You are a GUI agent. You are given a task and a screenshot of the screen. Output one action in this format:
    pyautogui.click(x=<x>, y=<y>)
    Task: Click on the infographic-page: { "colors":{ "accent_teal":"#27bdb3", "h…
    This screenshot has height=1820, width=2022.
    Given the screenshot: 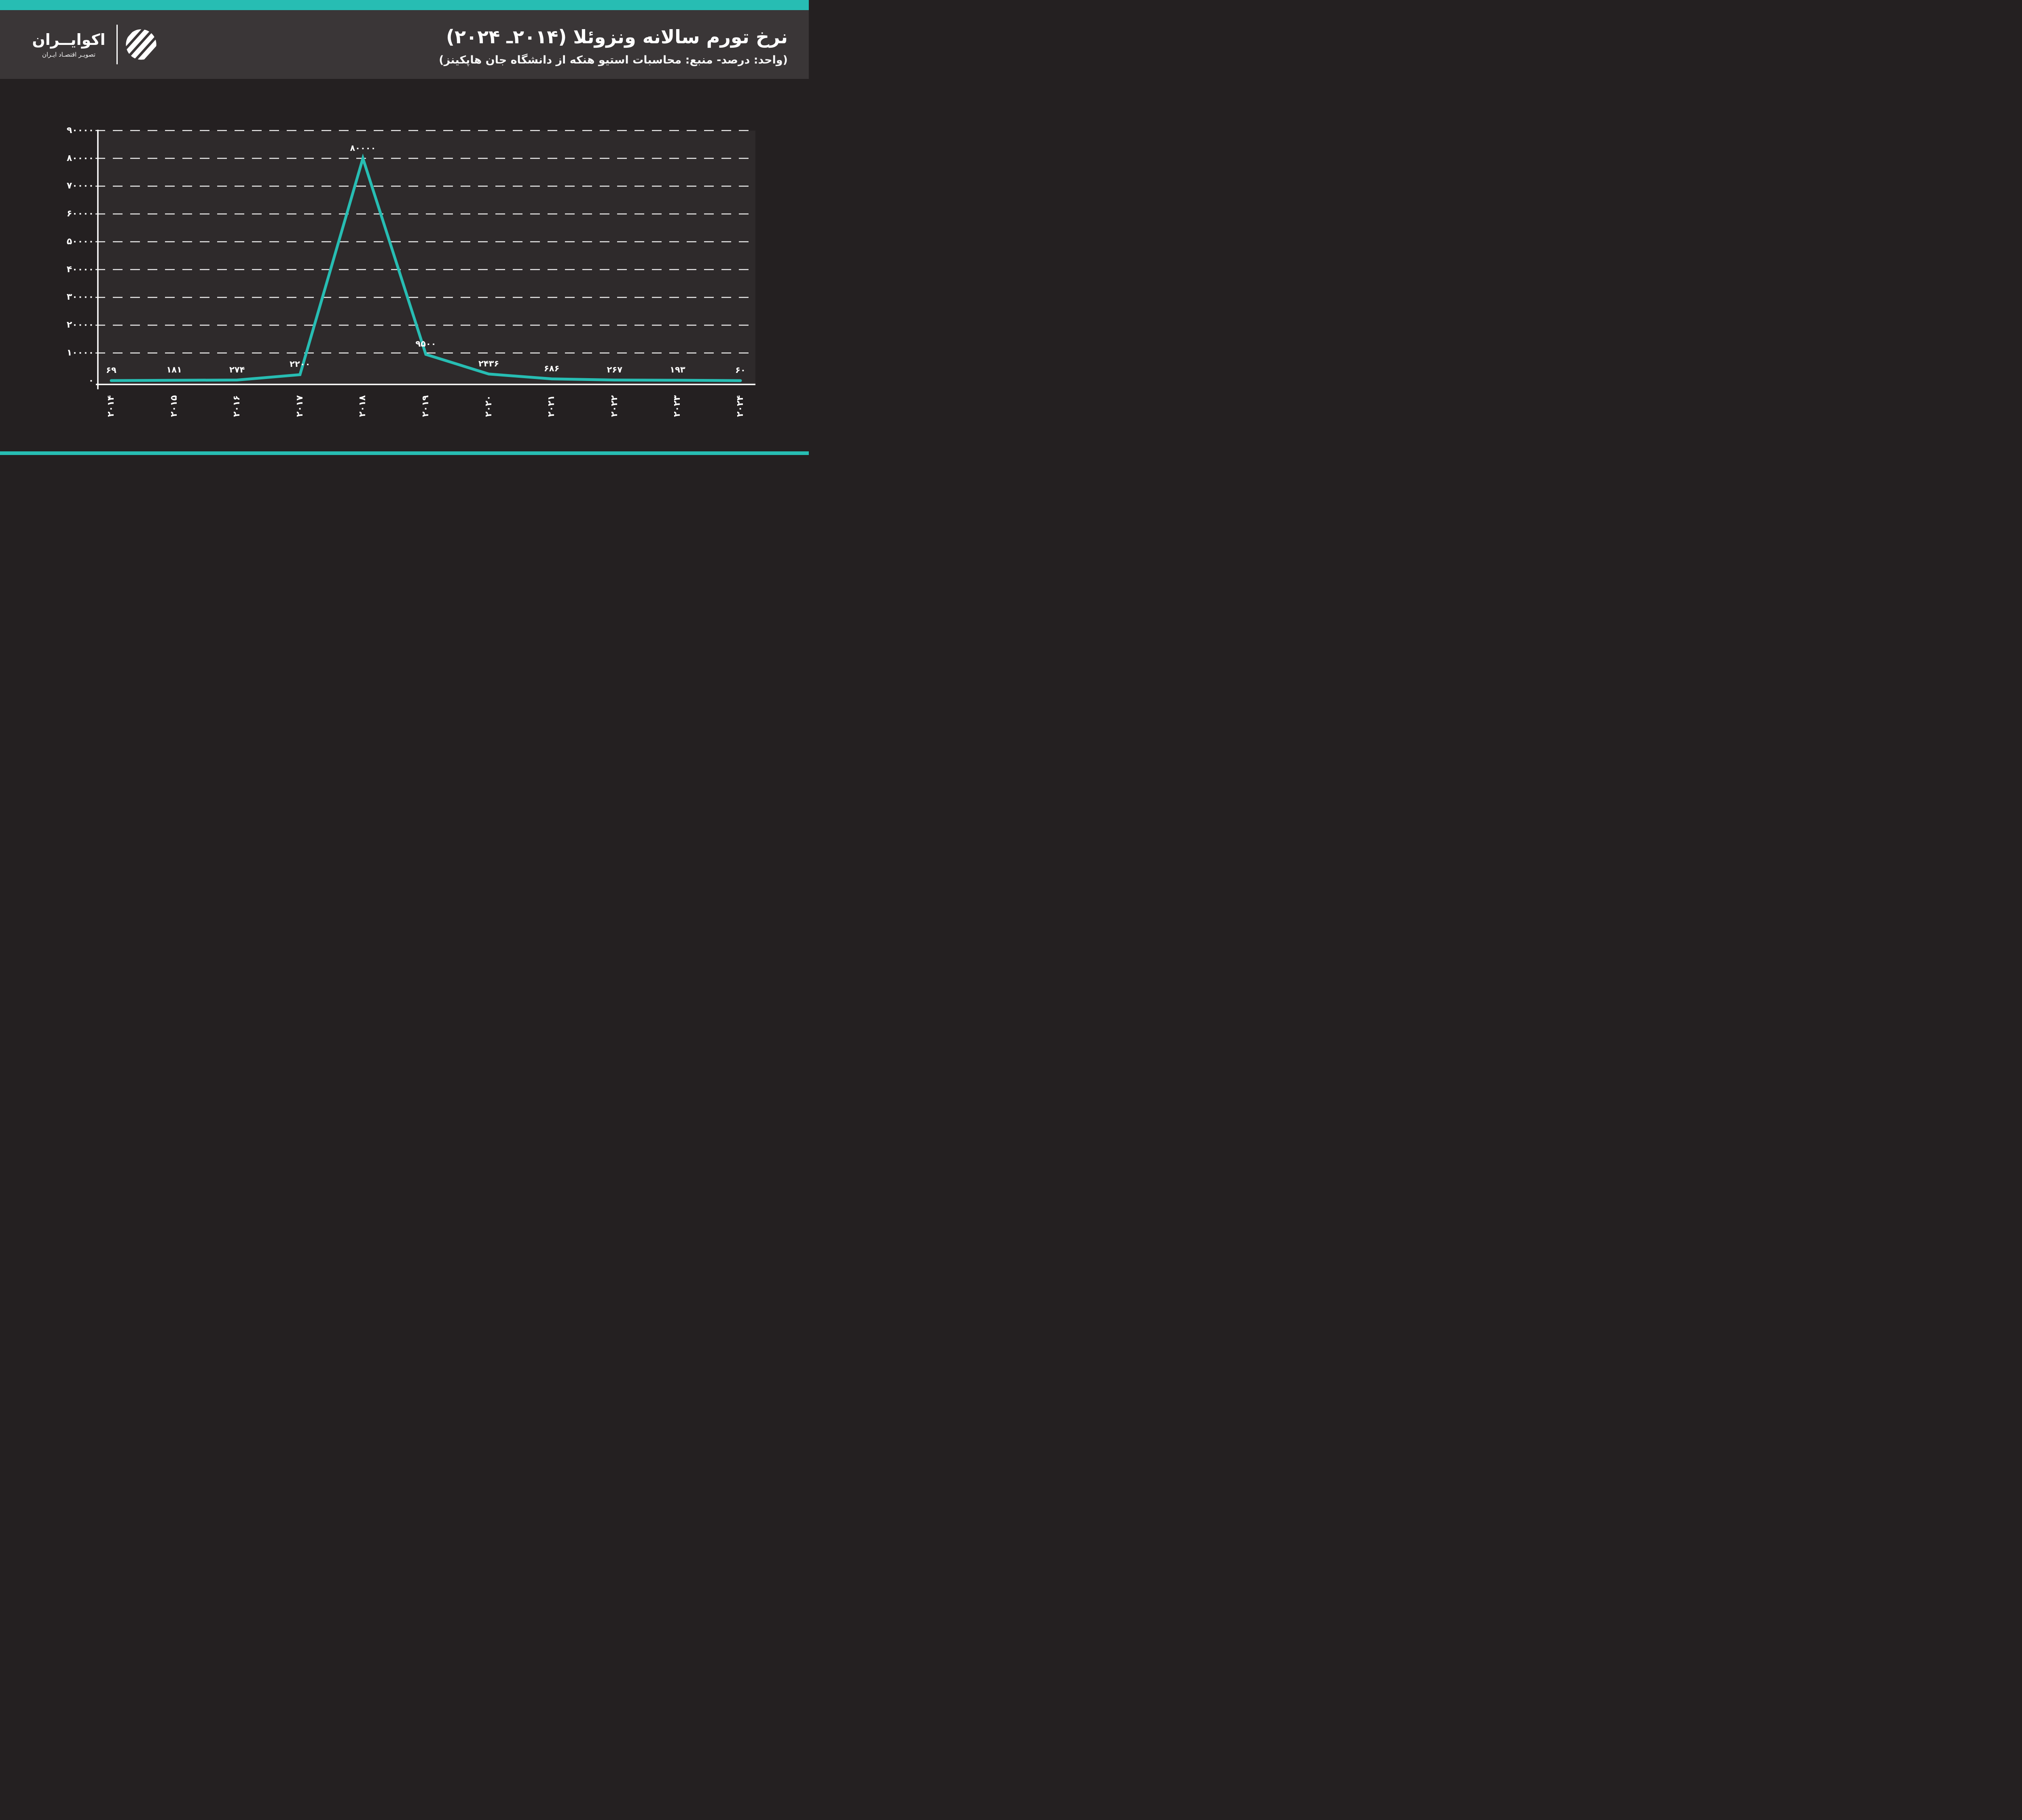 What is the action you would take?
    pyautogui.click(x=404, y=227)
    